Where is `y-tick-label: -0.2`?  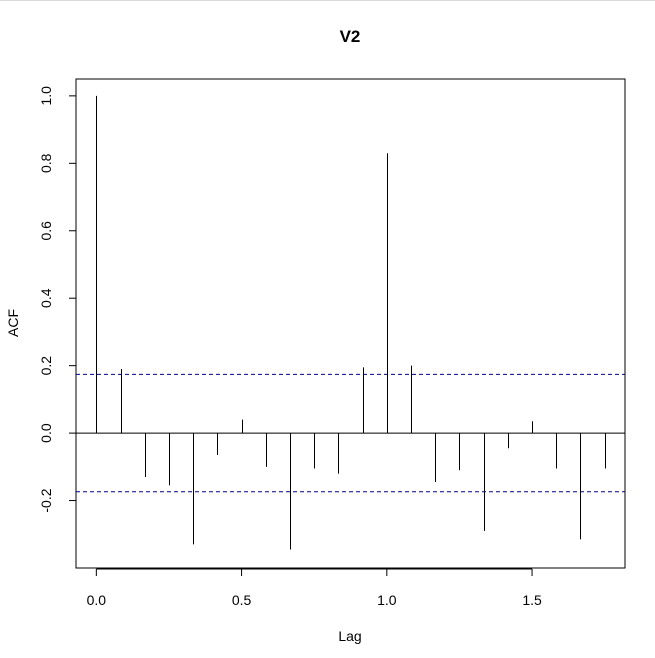
y-tick-label: -0.2 is located at coordinates (46, 500).